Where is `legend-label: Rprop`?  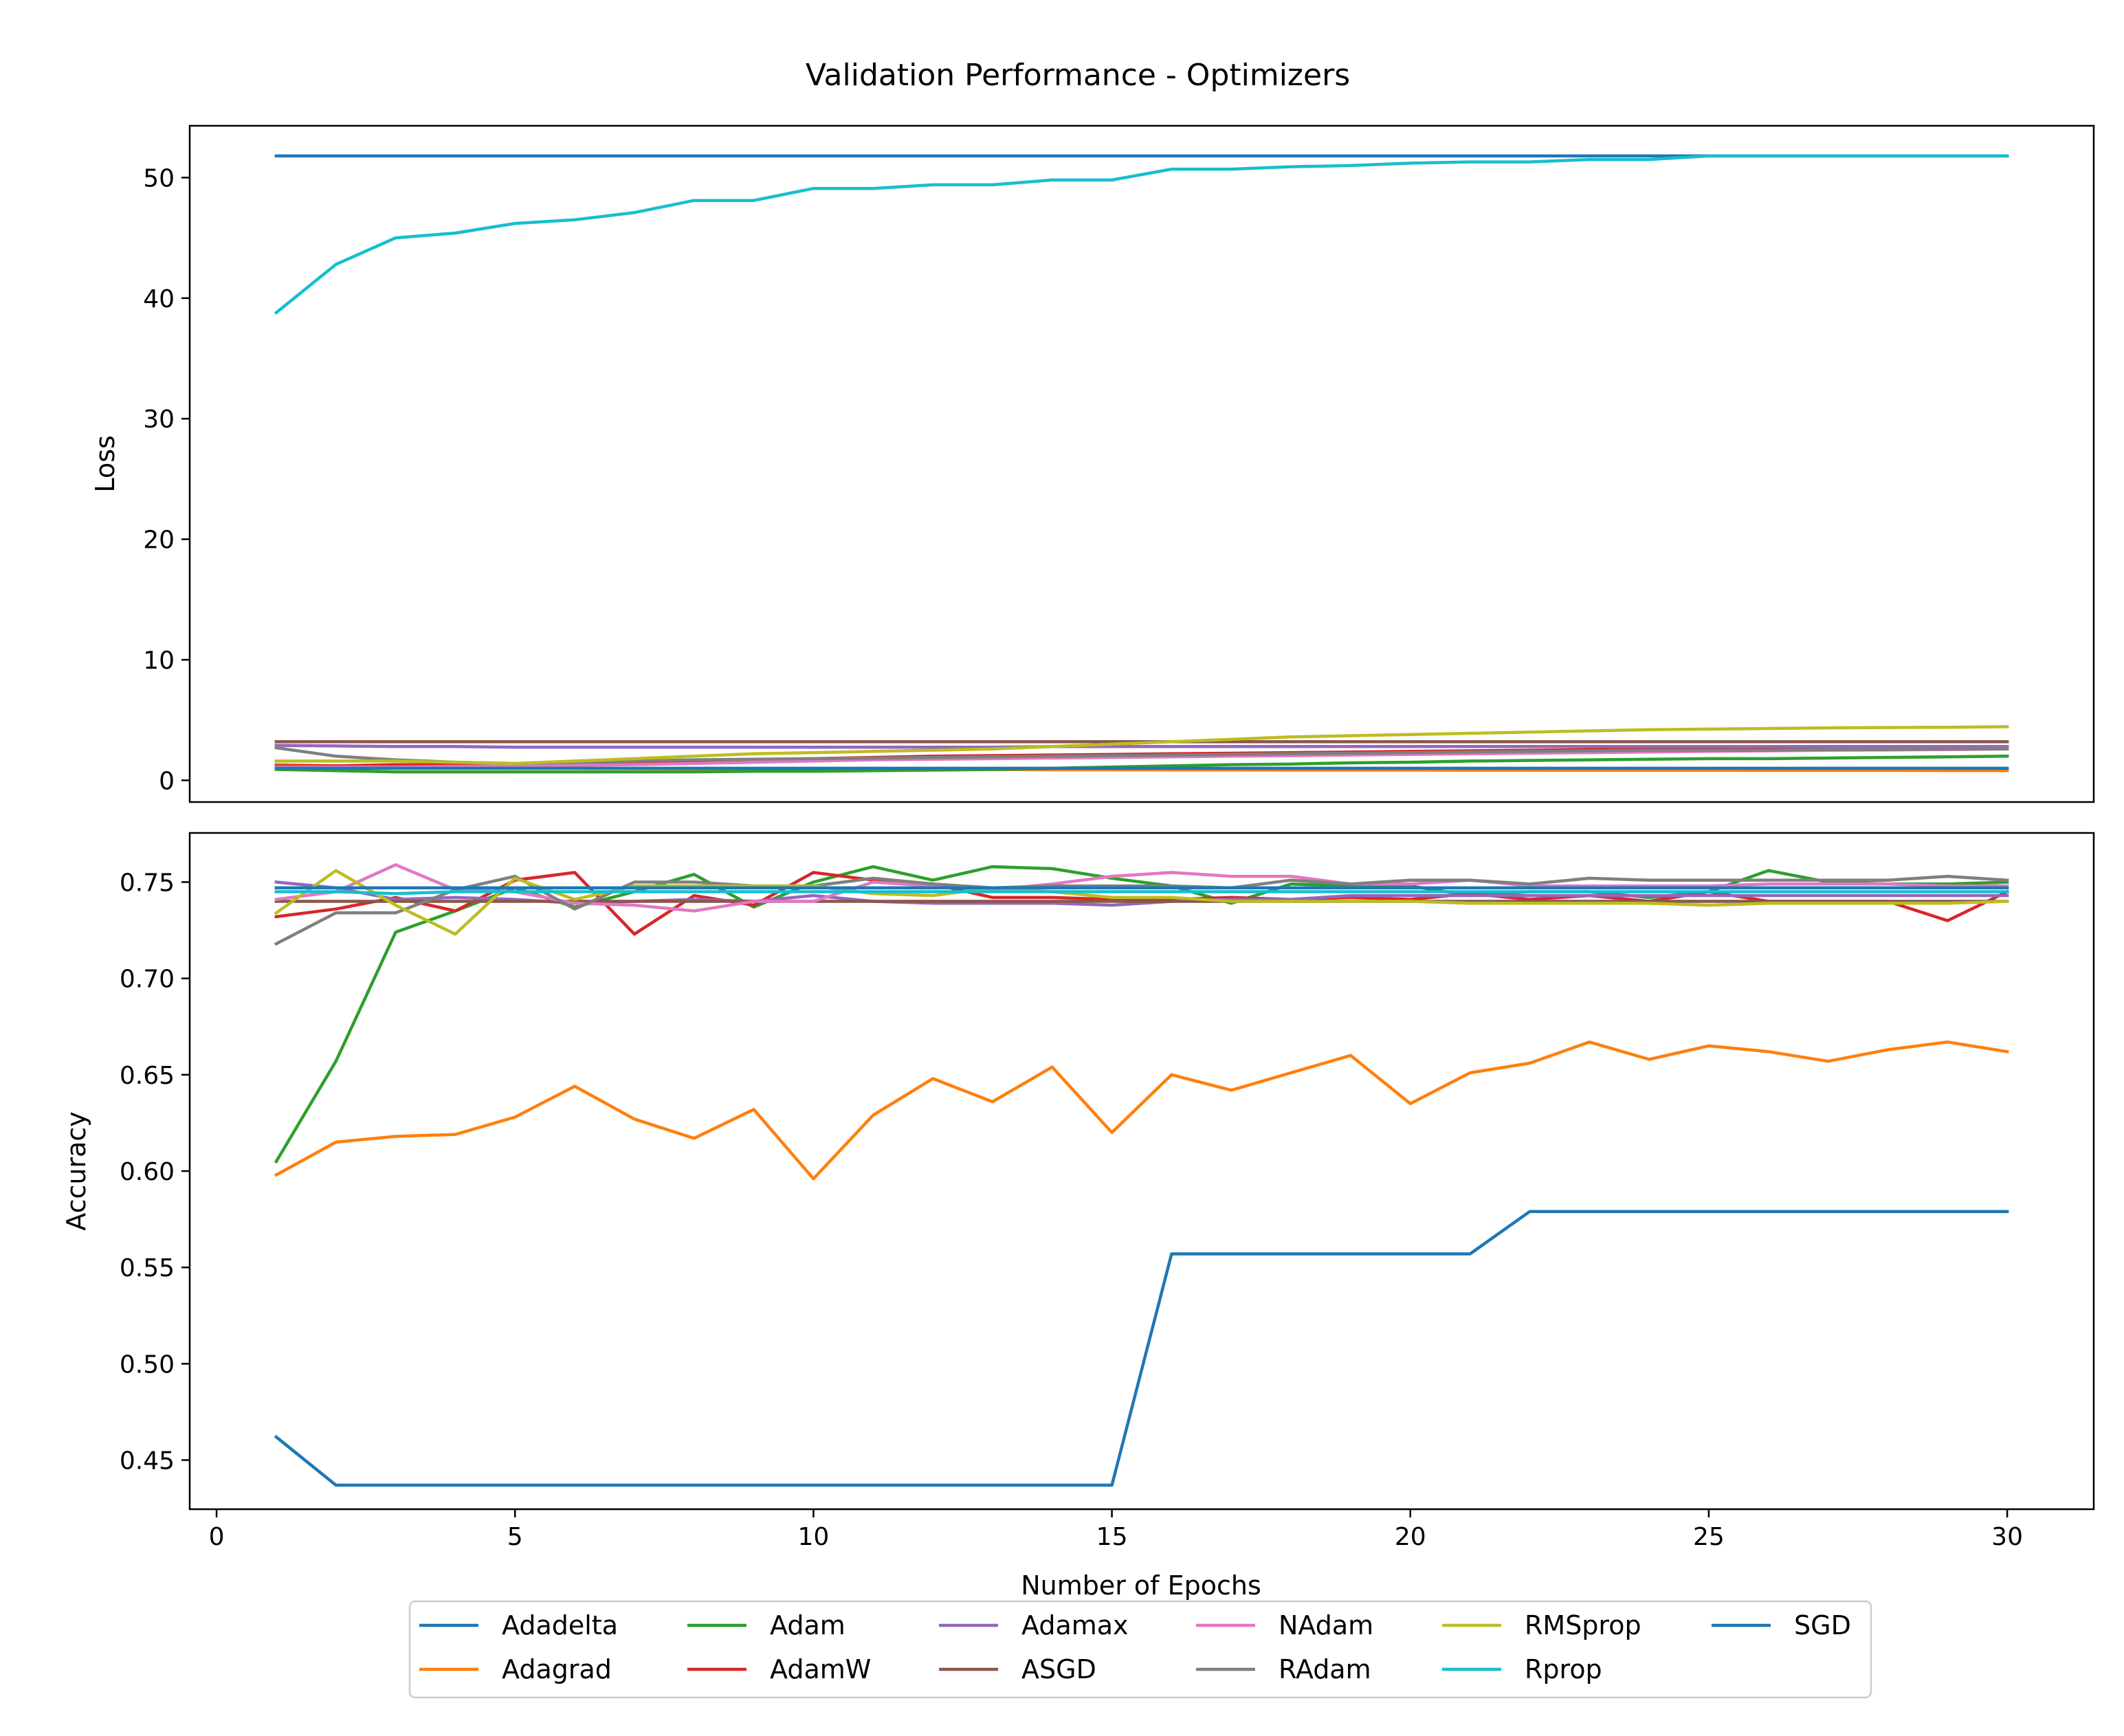 legend-label: Rprop is located at coordinates (1564, 1669).